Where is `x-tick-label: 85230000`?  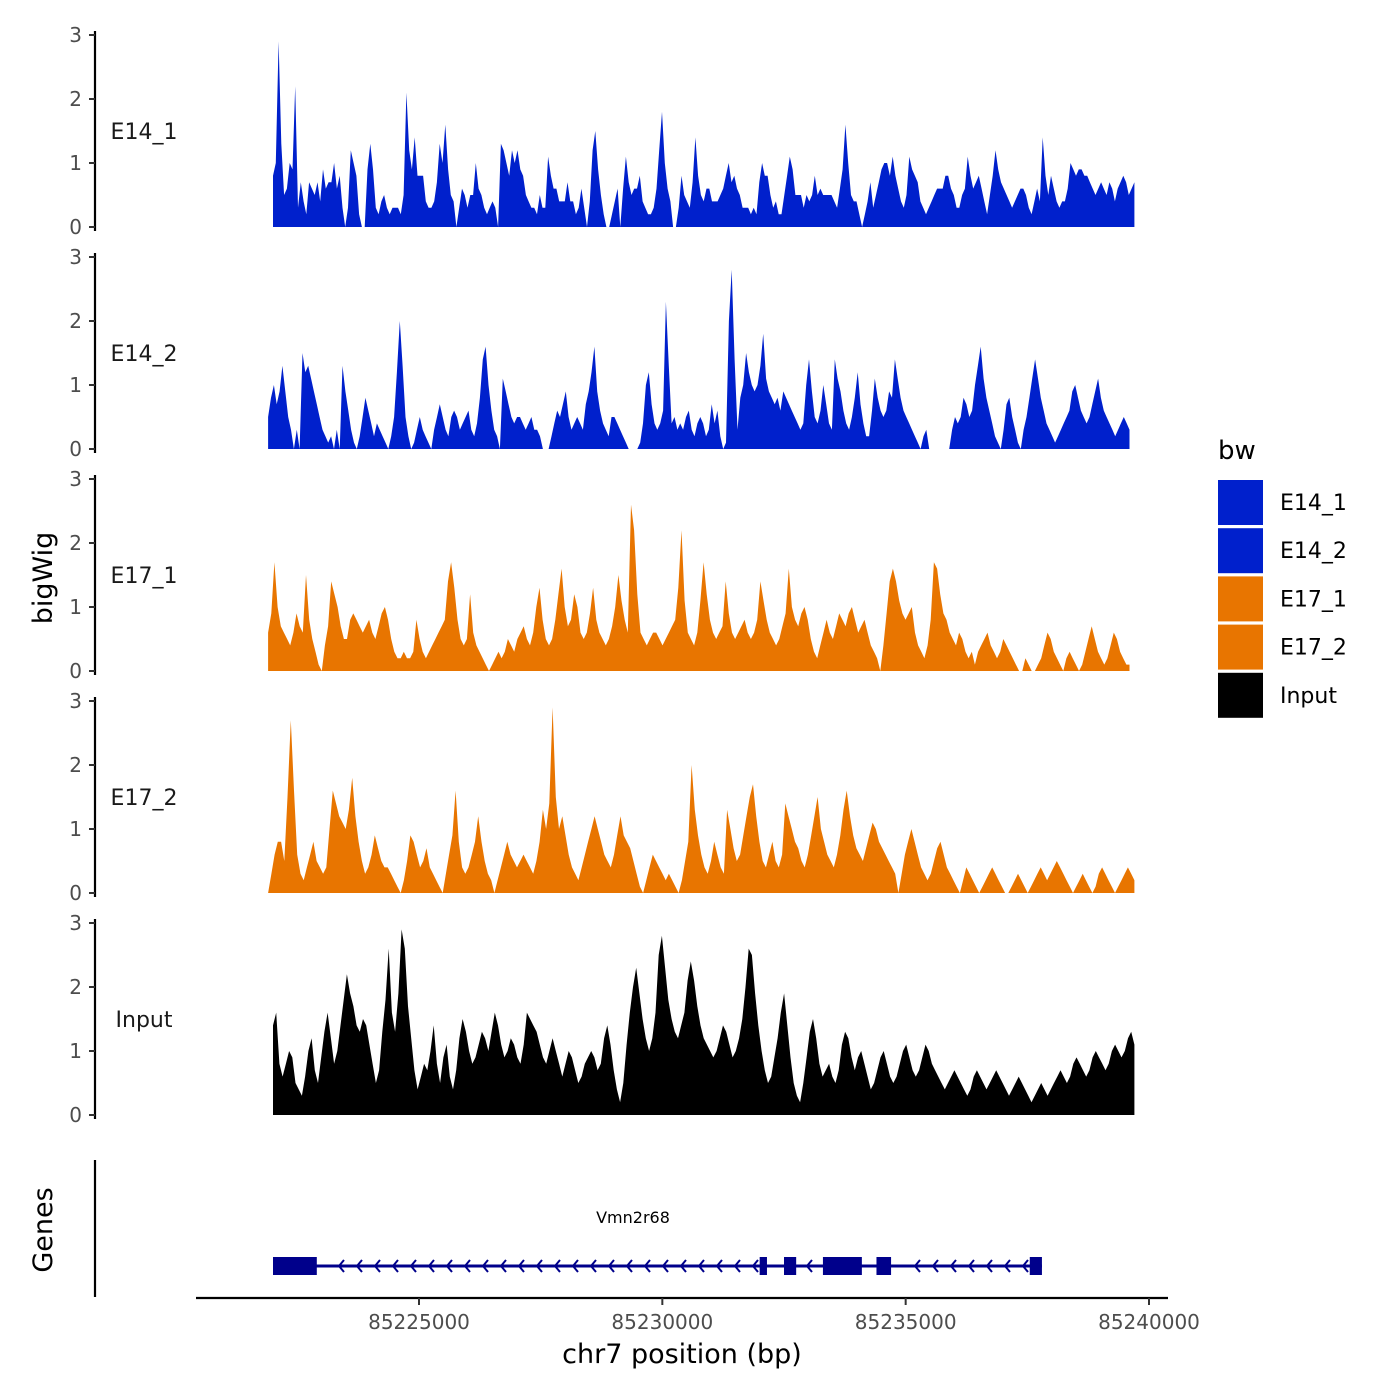
x-tick-label: 85230000 is located at coordinates (662, 1322).